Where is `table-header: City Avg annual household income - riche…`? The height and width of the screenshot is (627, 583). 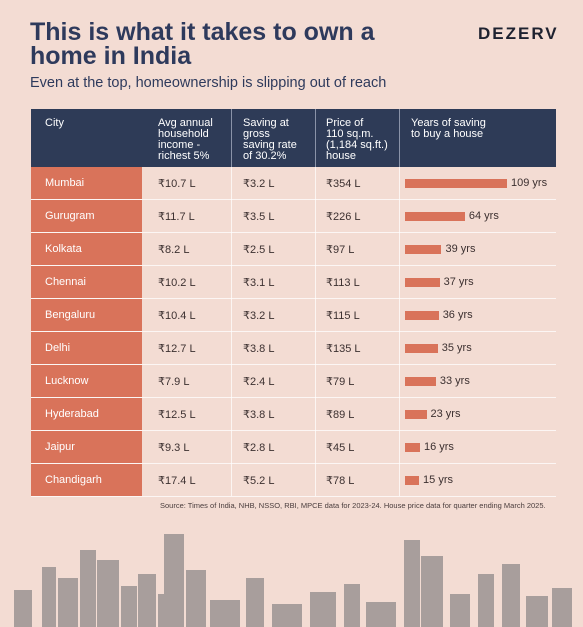 table-header: City Avg annual household income - riche… is located at coordinates (293, 138).